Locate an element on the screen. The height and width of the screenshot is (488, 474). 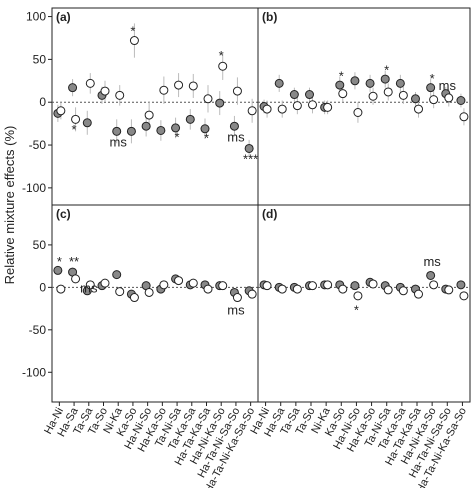
panel-label: (a) is located at coordinates (63, 17).